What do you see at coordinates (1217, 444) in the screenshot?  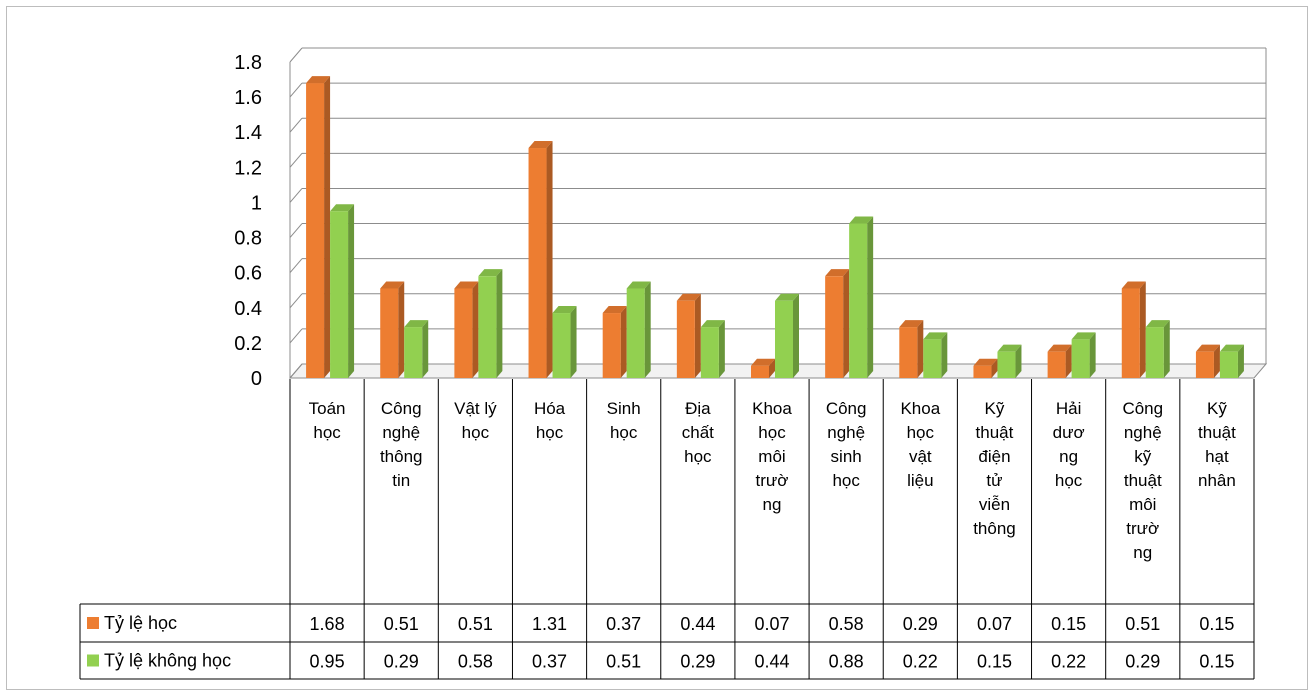 I see `category-label: Kỹ thuật hạt nhân` at bounding box center [1217, 444].